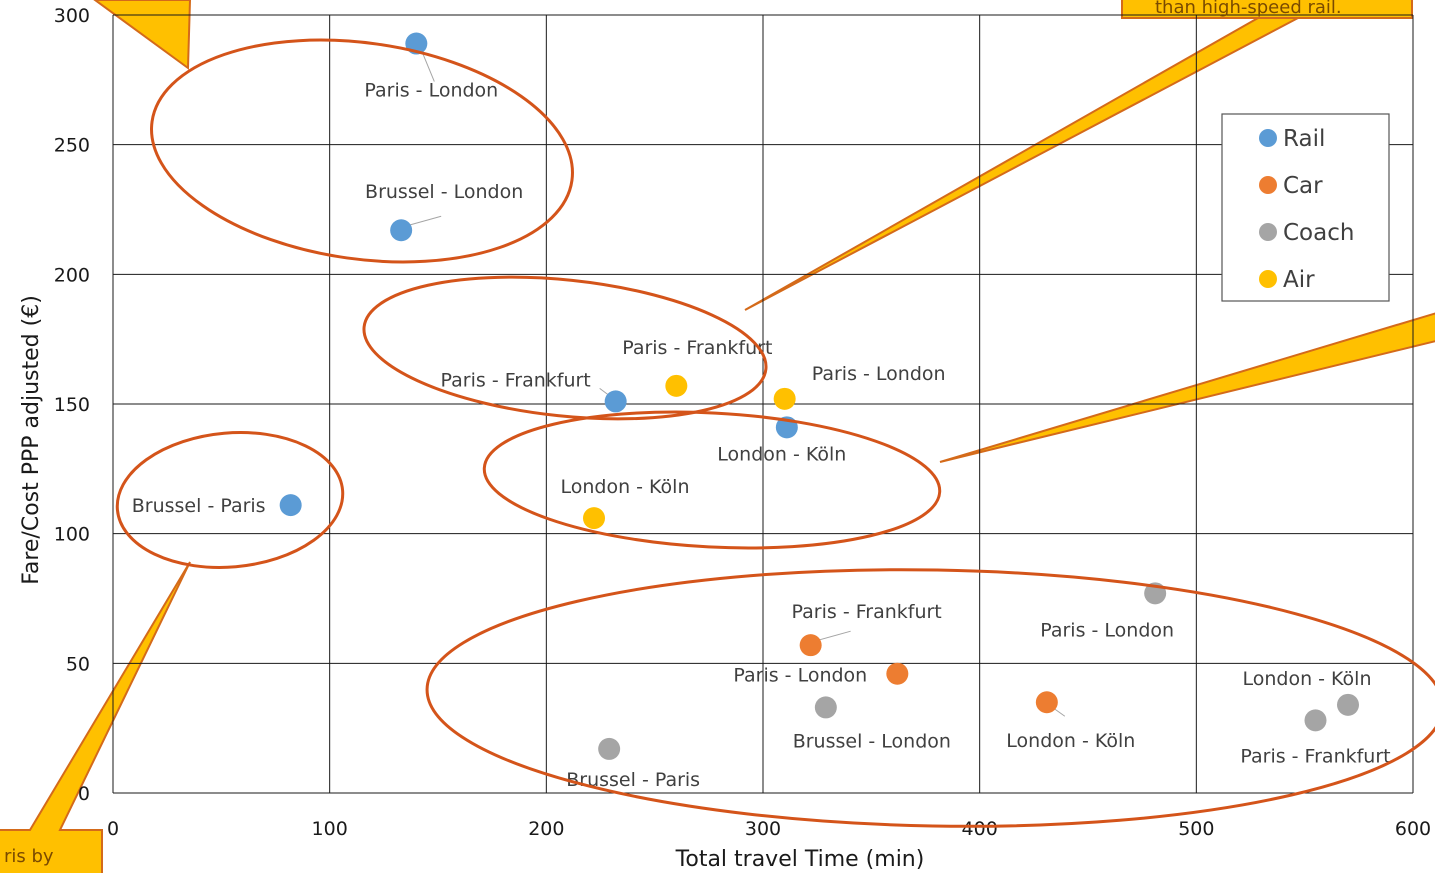 Image resolution: width=1435 pixels, height=873 pixels. What do you see at coordinates (763, 829) in the screenshot?
I see `x-tick-label: 300` at bounding box center [763, 829].